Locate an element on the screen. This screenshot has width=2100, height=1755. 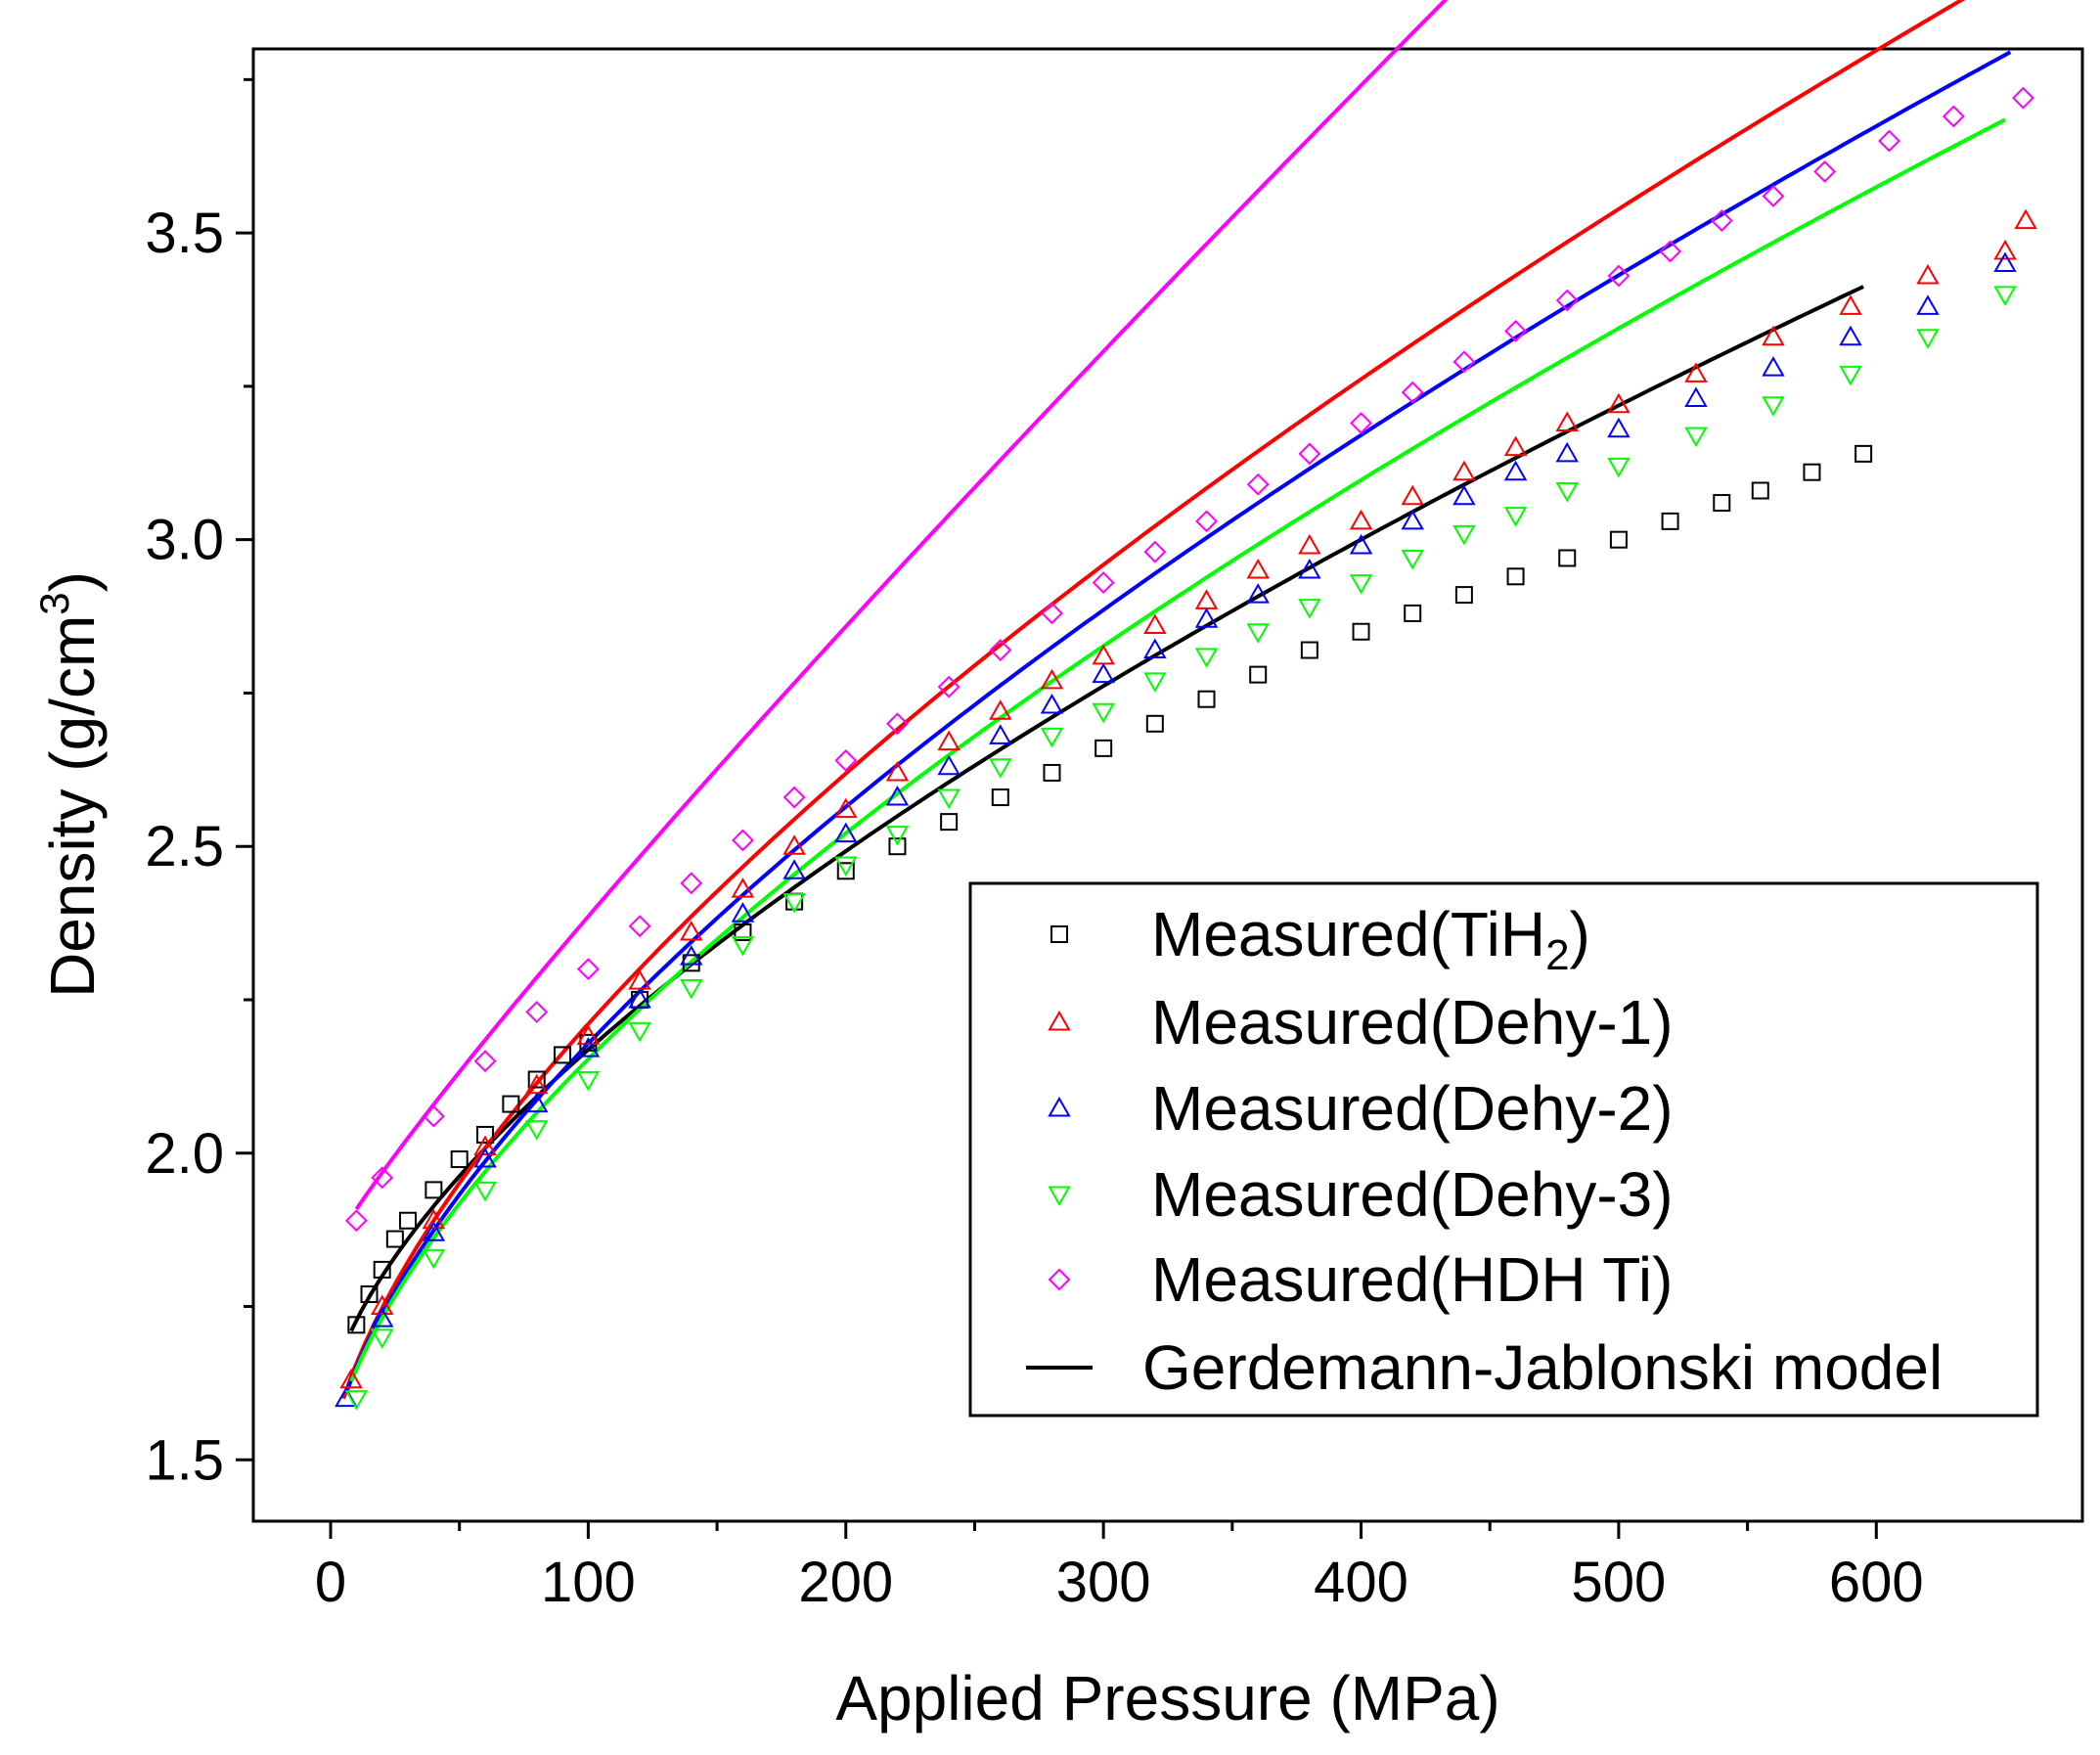
y-axis-title: Density (g/cm3) is located at coordinates (69, 784).